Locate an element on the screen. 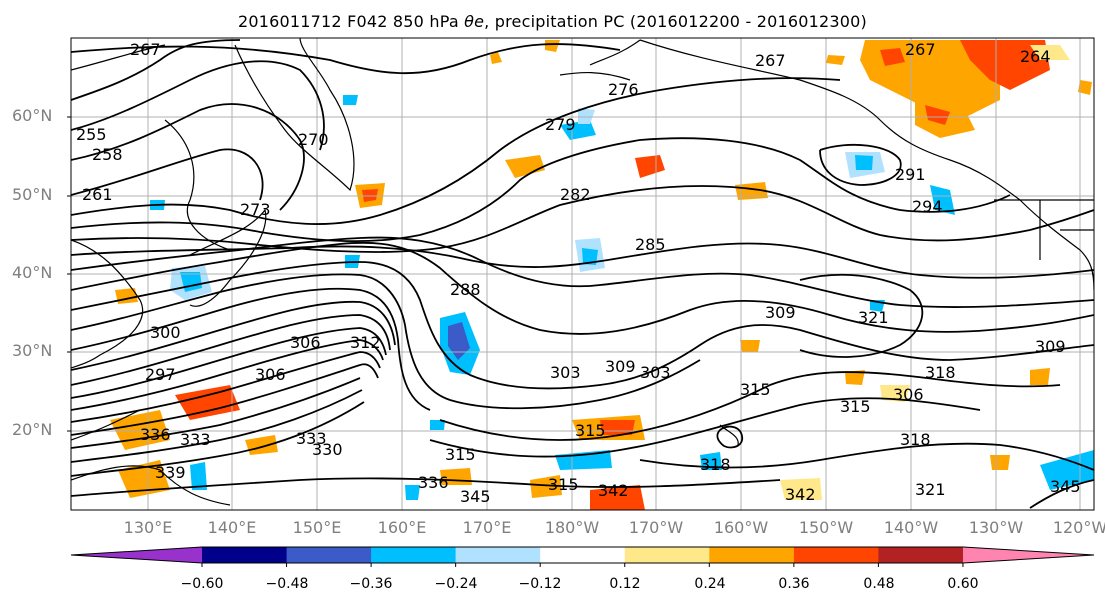  lon-tick-label: 170°E is located at coordinates (487, 527).